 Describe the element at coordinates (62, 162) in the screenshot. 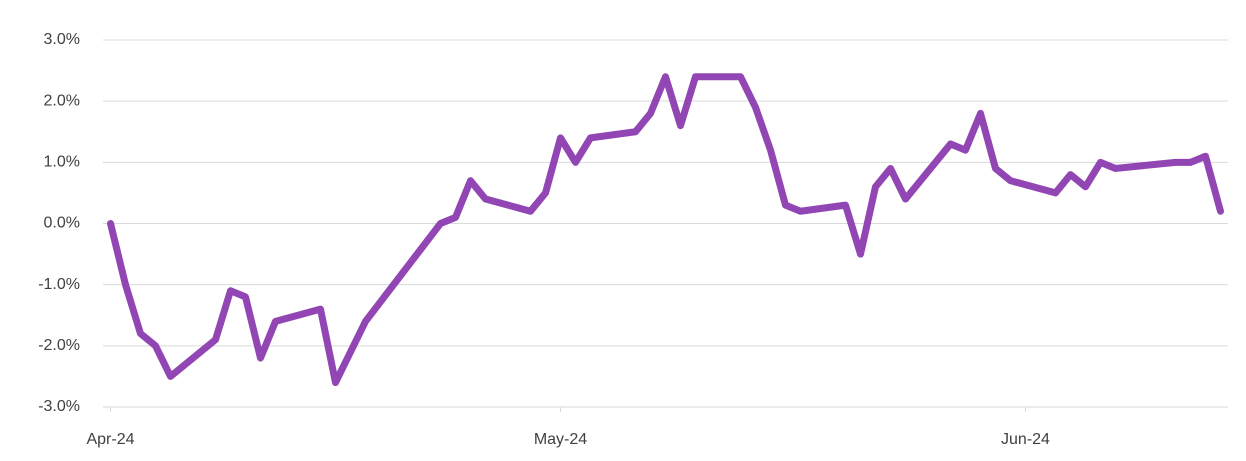

I see `y-tick-label: 1.0%` at that location.